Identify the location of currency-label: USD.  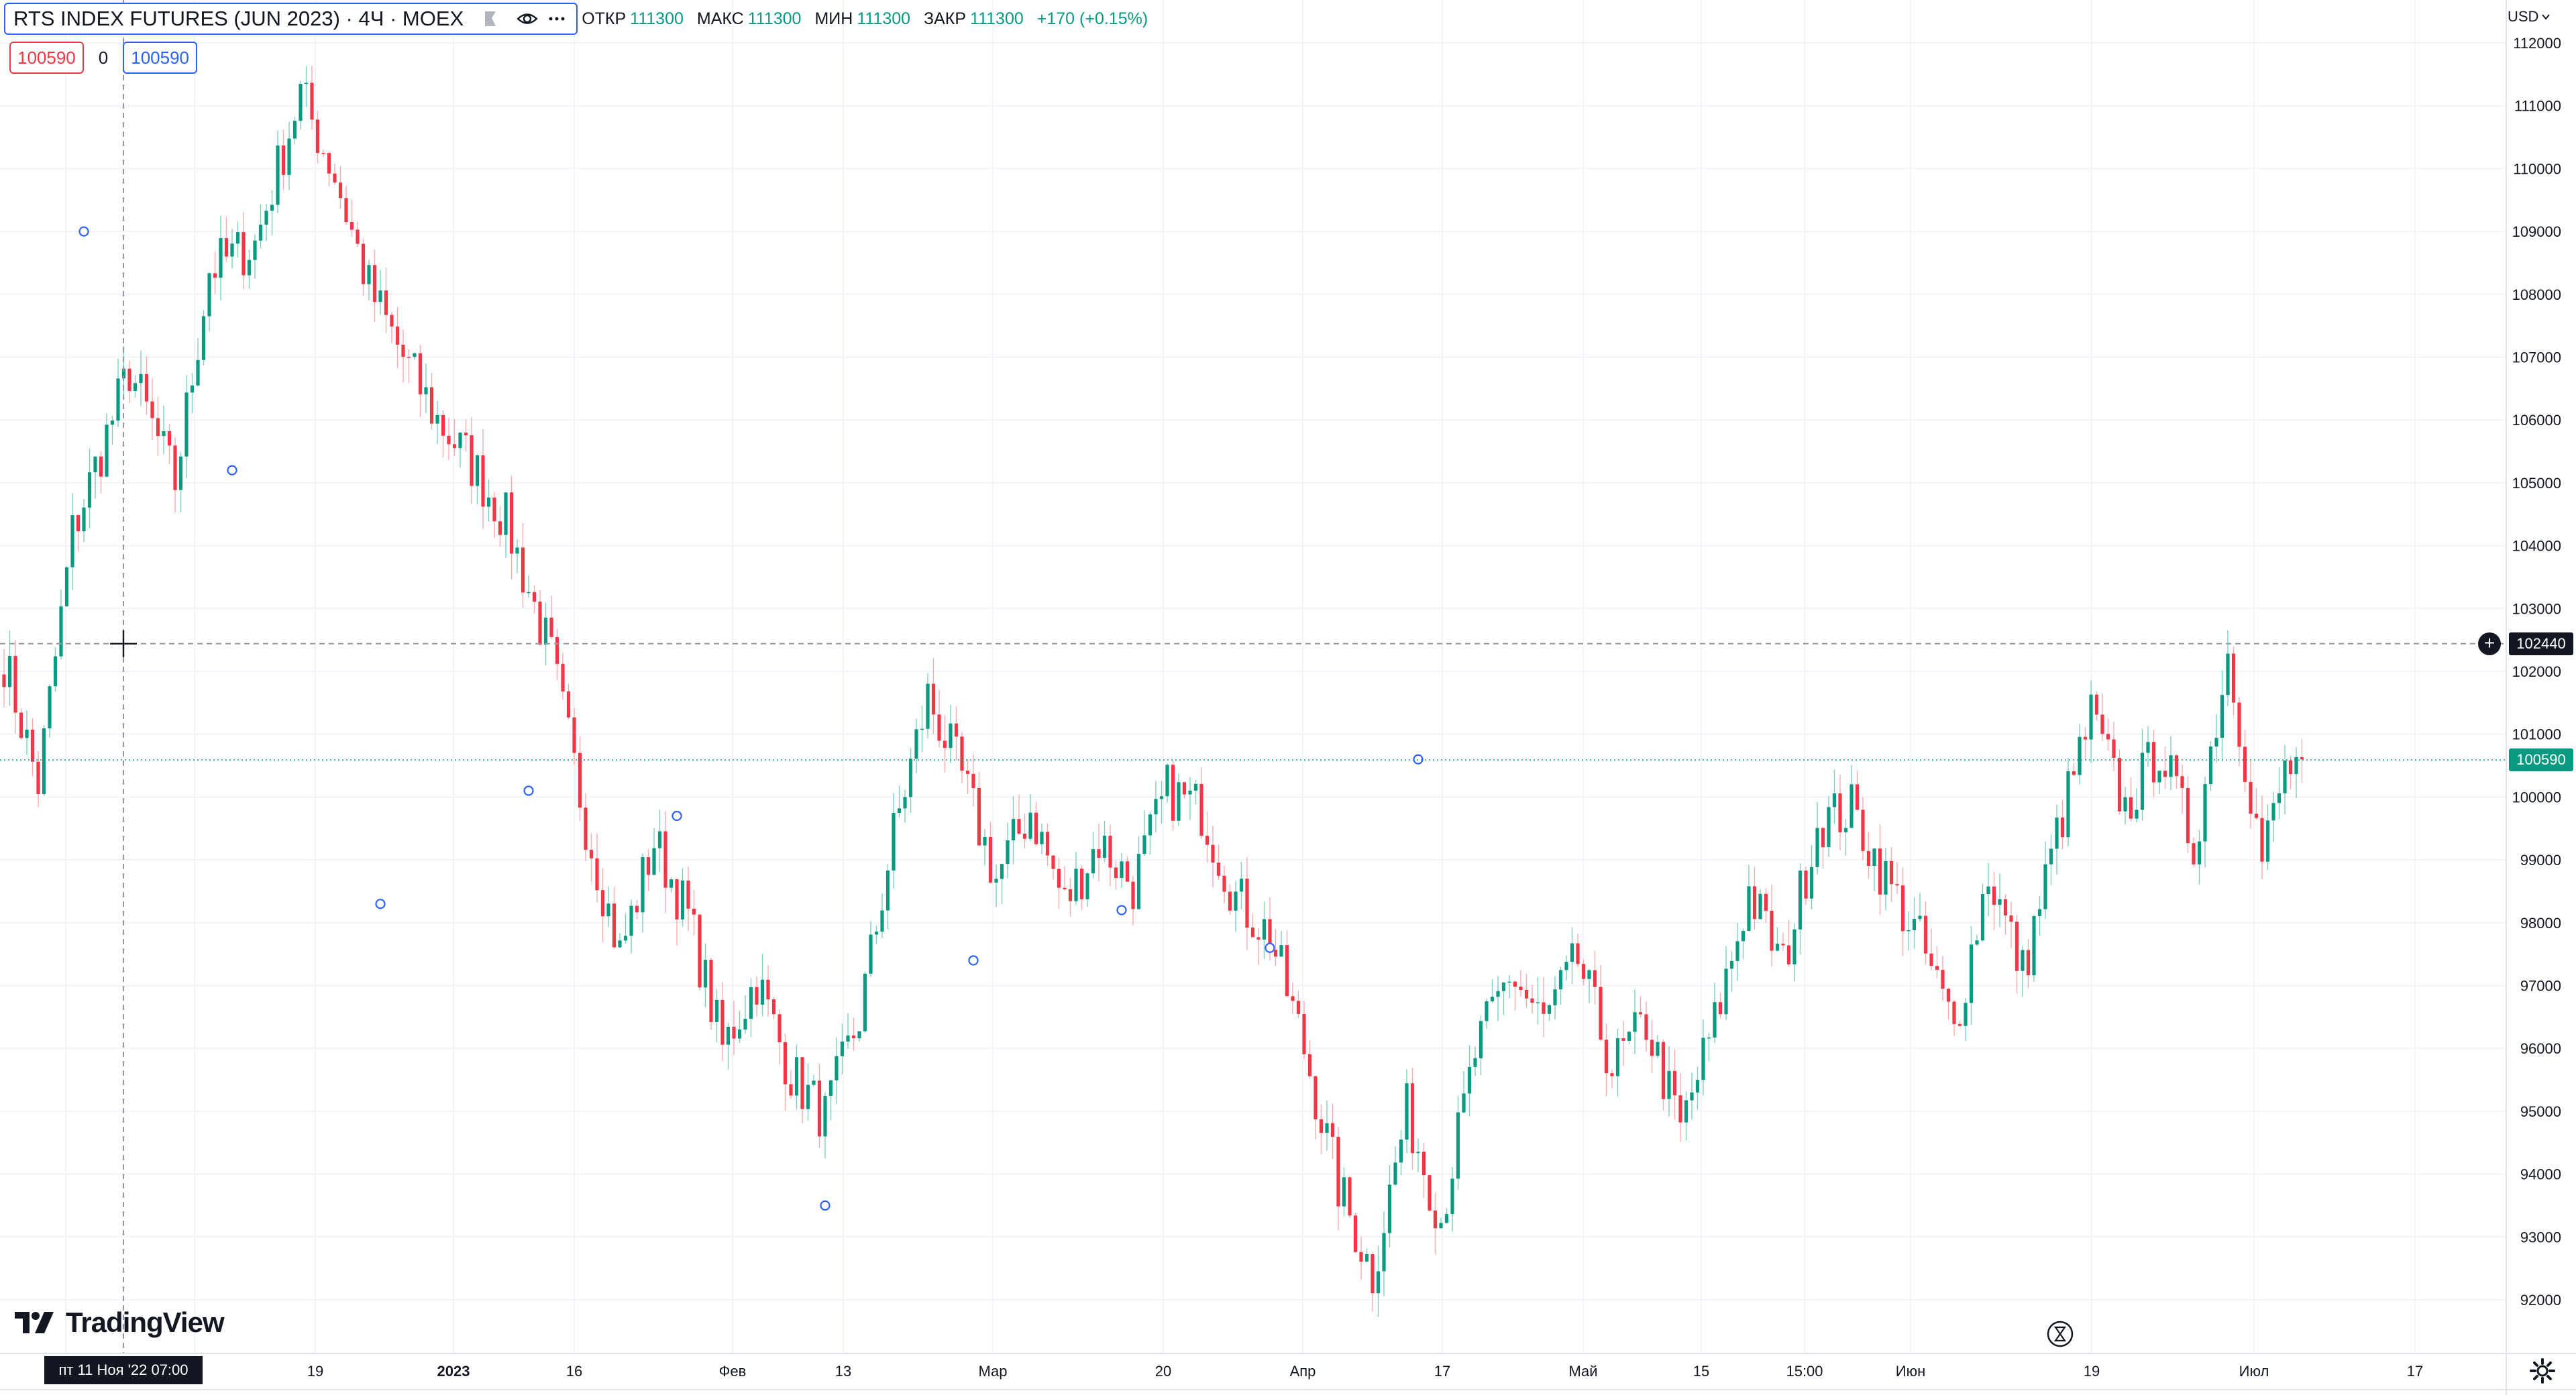
(2523, 16).